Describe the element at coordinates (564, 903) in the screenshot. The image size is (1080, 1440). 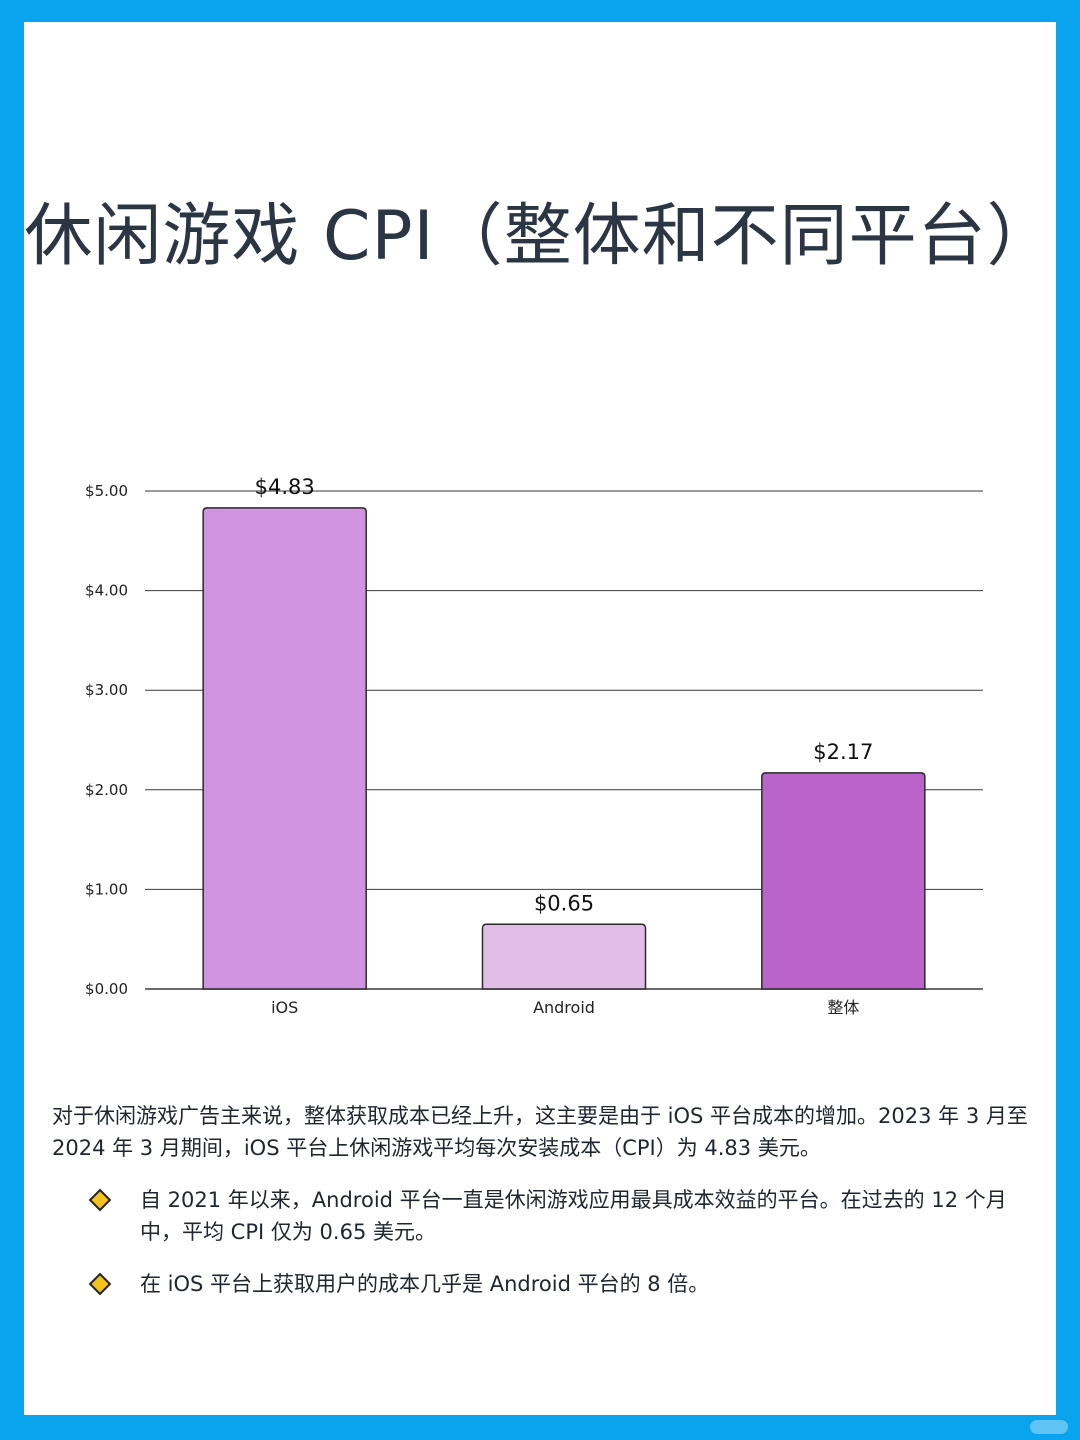
I see `data-label: $0.65` at that location.